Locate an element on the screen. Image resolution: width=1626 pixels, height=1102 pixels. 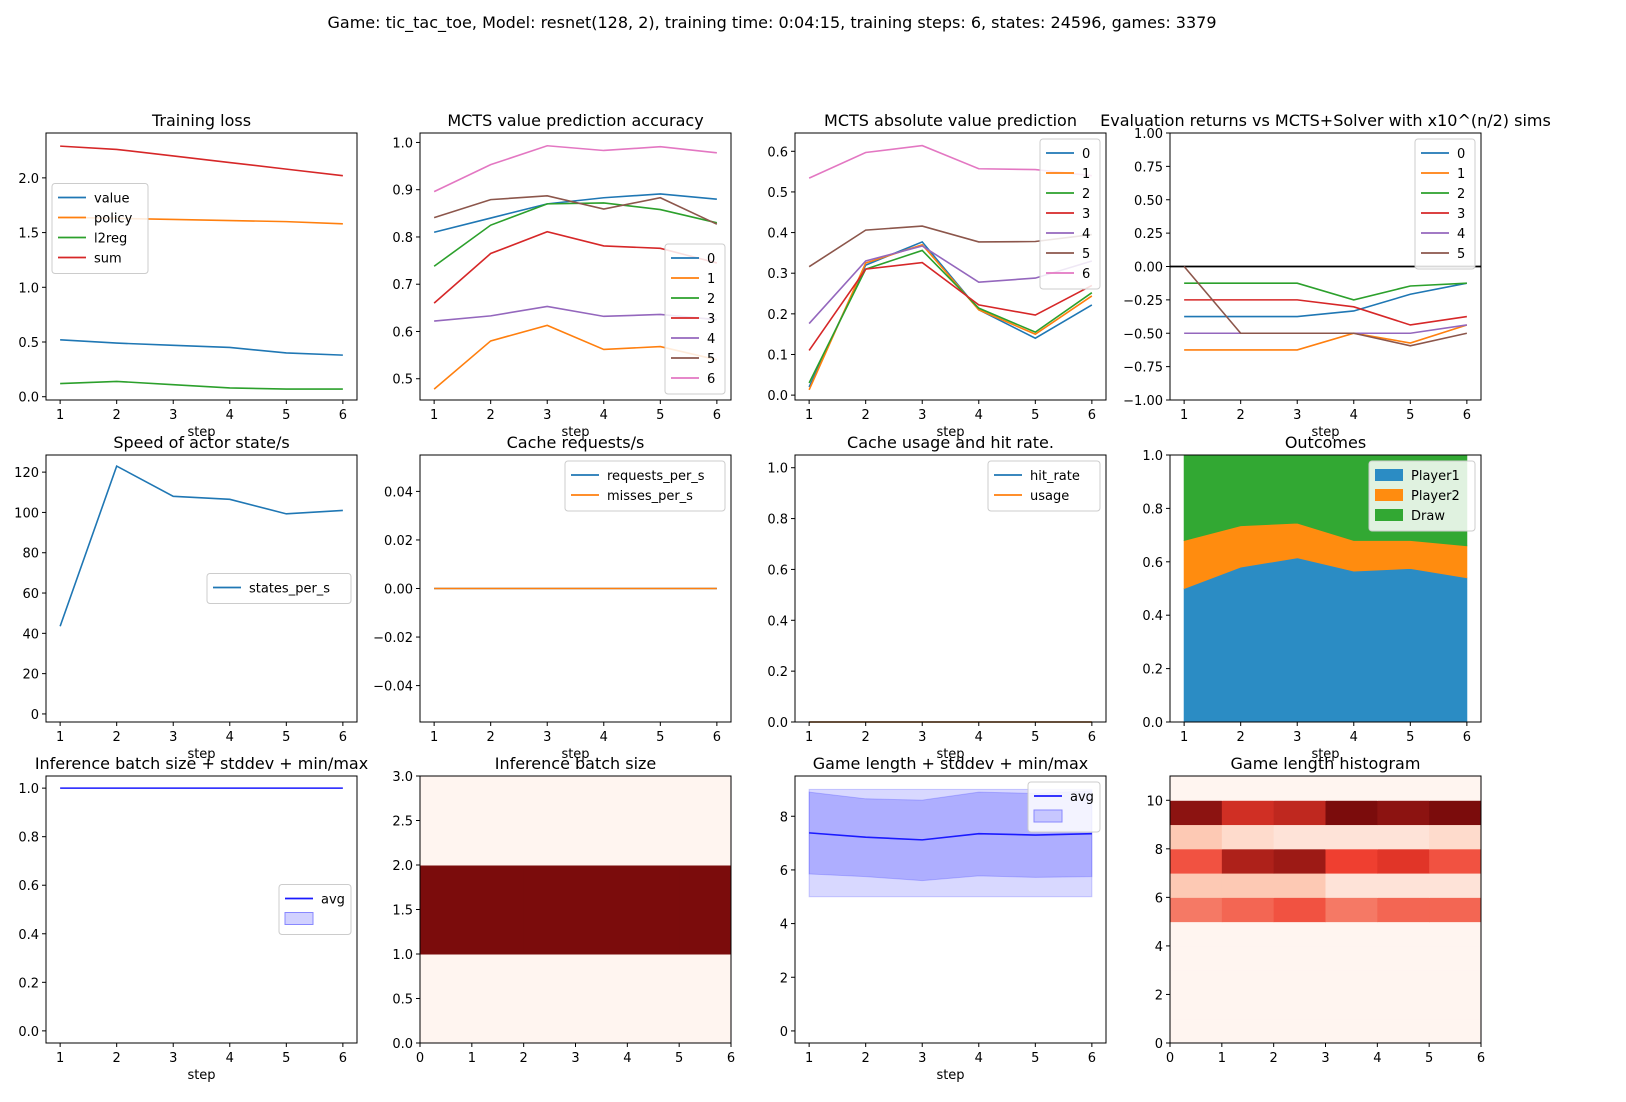
y-tick-label: 0.4 is located at coordinates (28, 935).